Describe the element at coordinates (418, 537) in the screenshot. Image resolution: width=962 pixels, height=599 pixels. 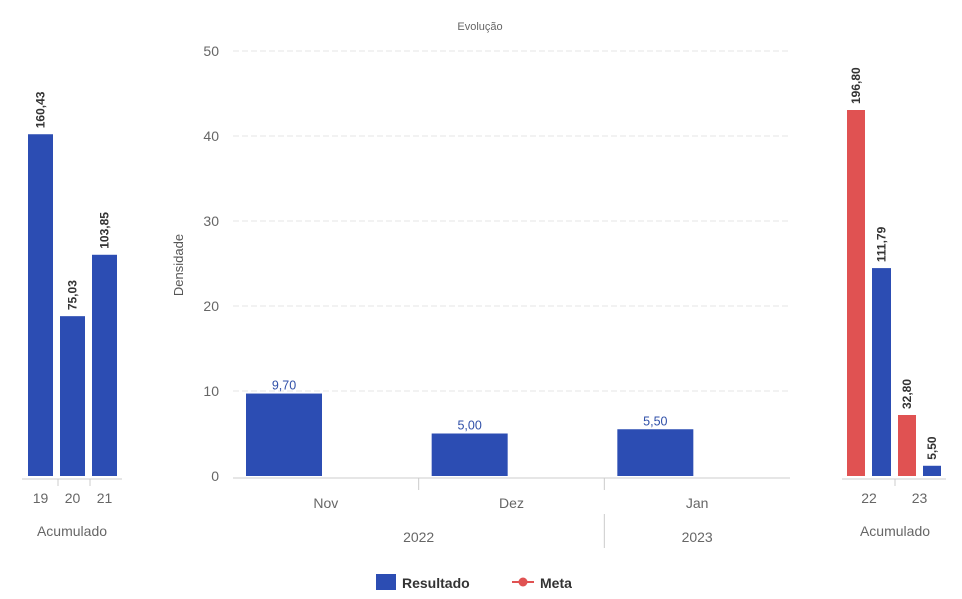
I see `year-label-2022: 2022` at that location.